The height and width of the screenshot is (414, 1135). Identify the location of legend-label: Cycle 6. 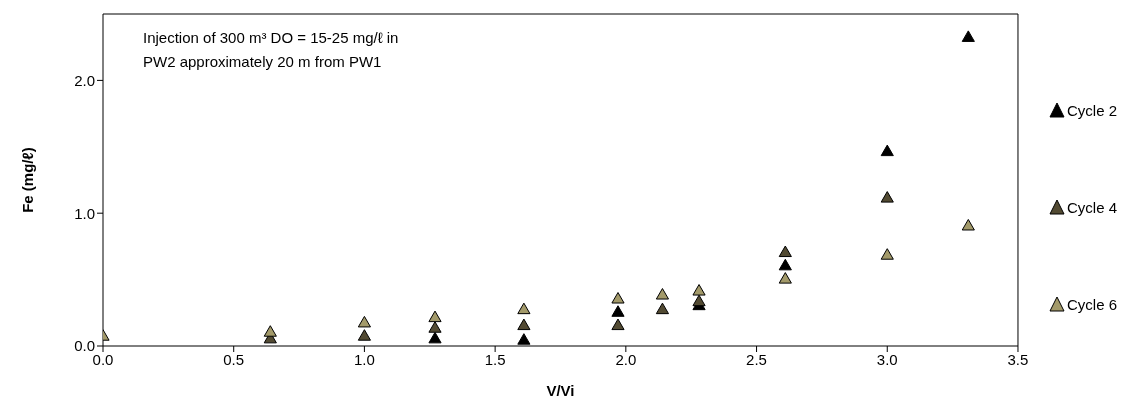
(1091, 304).